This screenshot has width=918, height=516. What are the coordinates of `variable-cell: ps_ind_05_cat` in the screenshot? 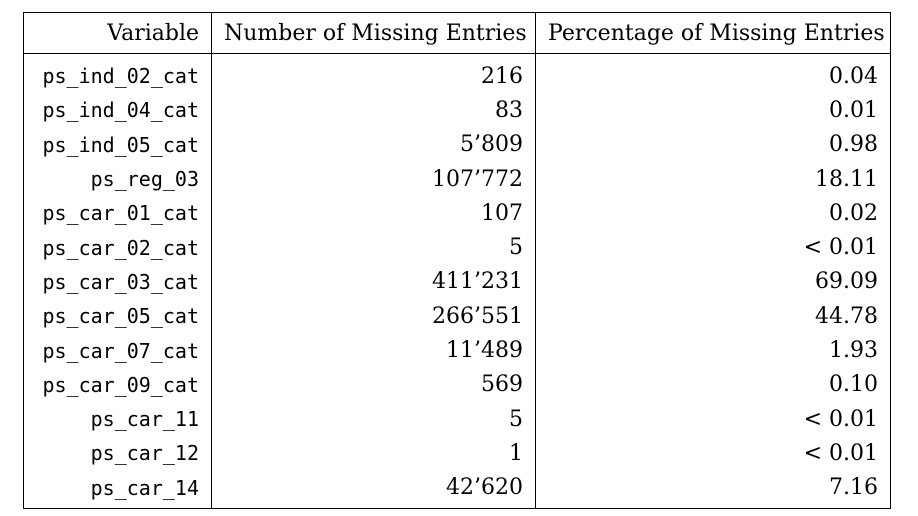 It's located at (117, 144).